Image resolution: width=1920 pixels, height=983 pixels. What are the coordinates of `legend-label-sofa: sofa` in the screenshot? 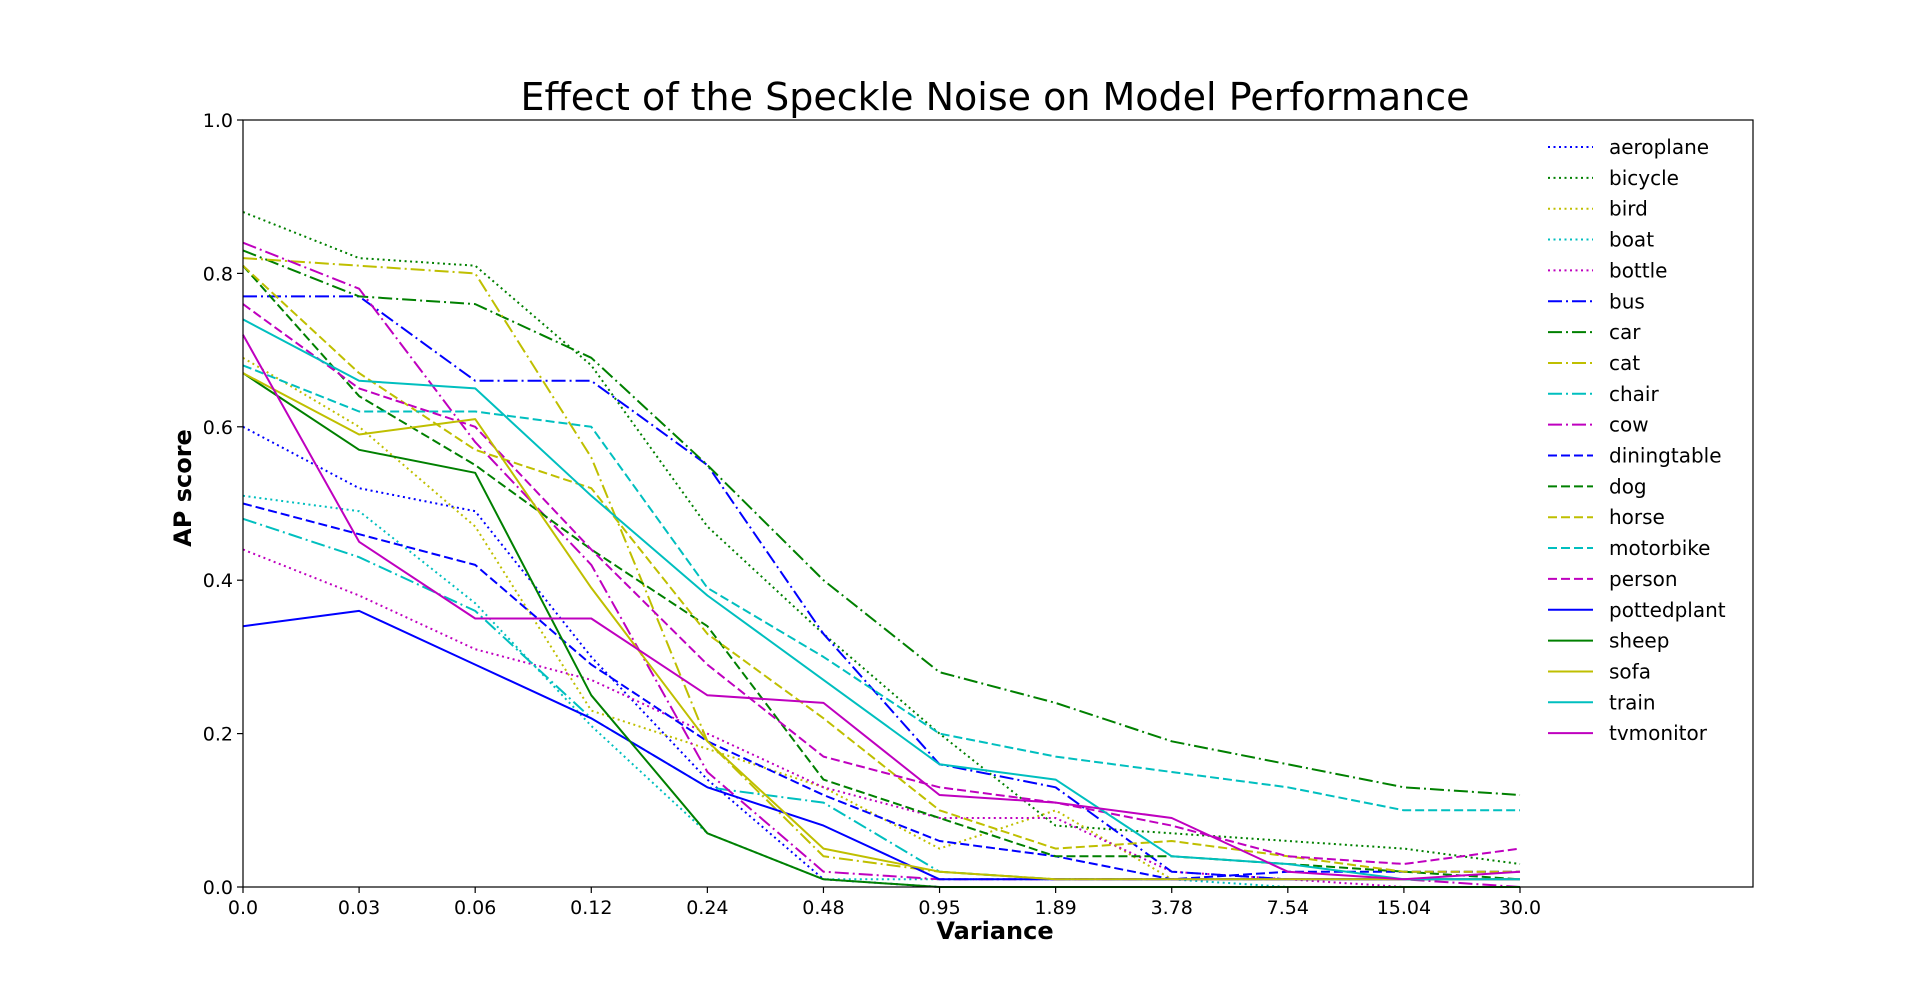 It's located at (1630, 671).